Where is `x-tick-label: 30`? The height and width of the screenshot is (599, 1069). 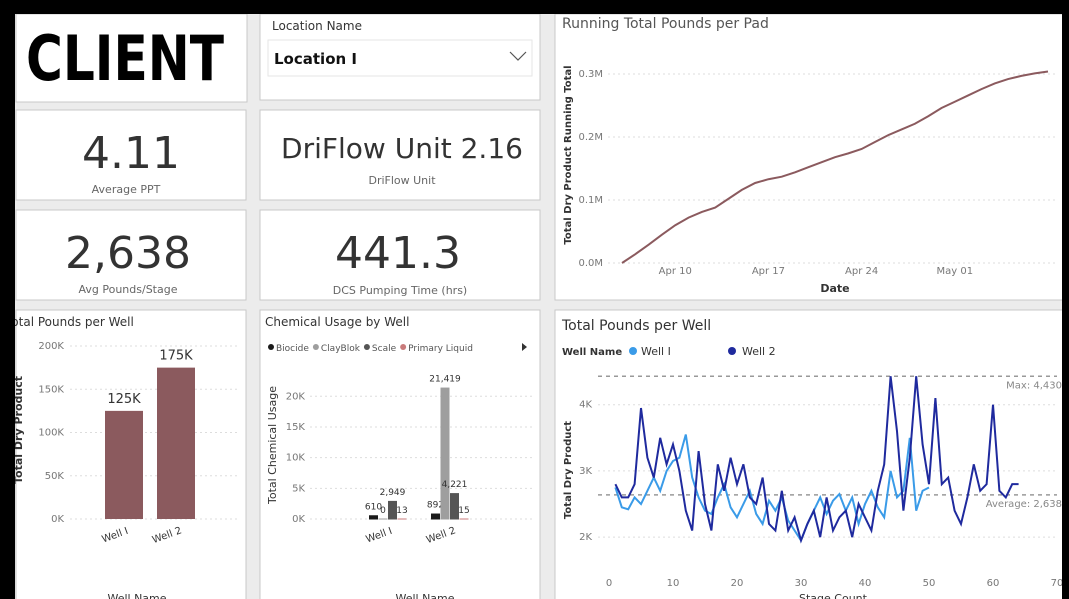
x-tick-label: 30 is located at coordinates (801, 583).